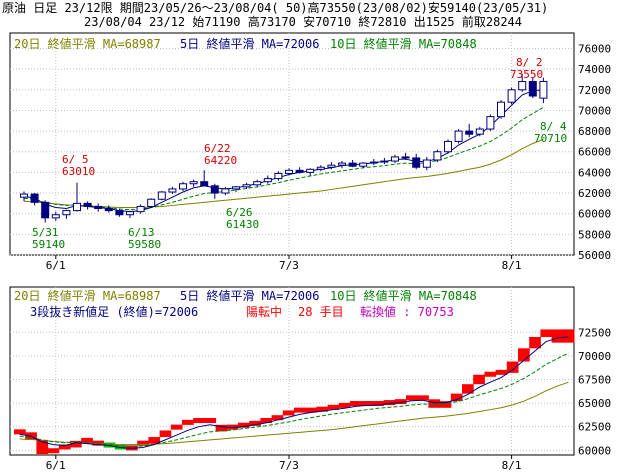  I want to click on lower-ma-line, so click(294, 413).